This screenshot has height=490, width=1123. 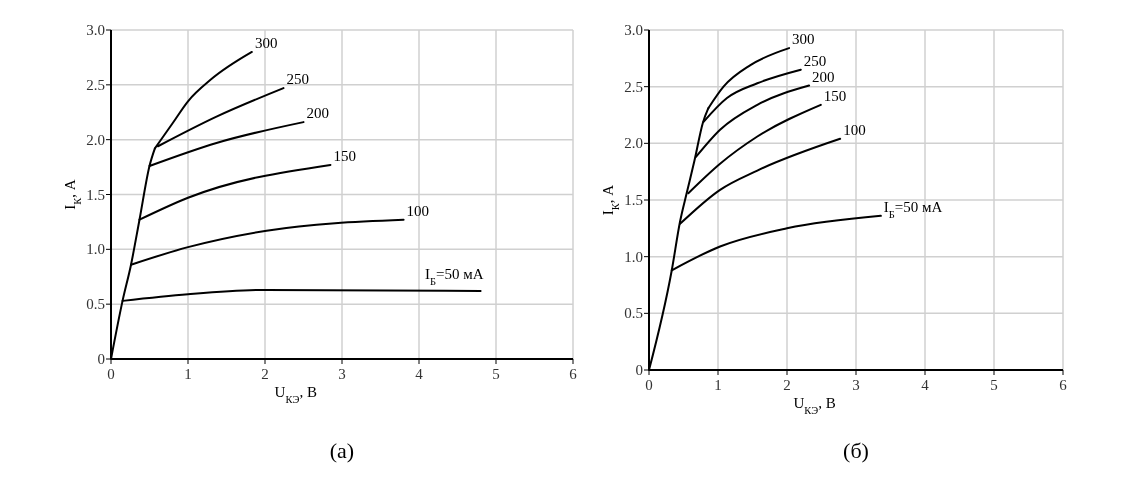 I want to click on y-tick-label: 0, so click(x=101, y=359).